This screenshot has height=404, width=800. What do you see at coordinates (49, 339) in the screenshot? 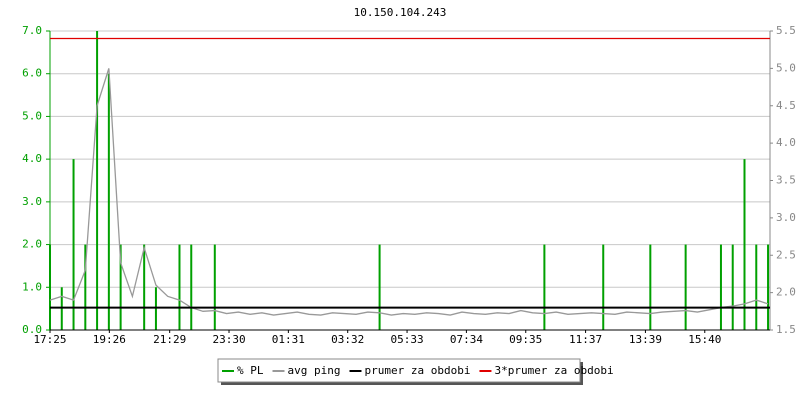
I see `x-tick-label: 17:25` at bounding box center [49, 339].